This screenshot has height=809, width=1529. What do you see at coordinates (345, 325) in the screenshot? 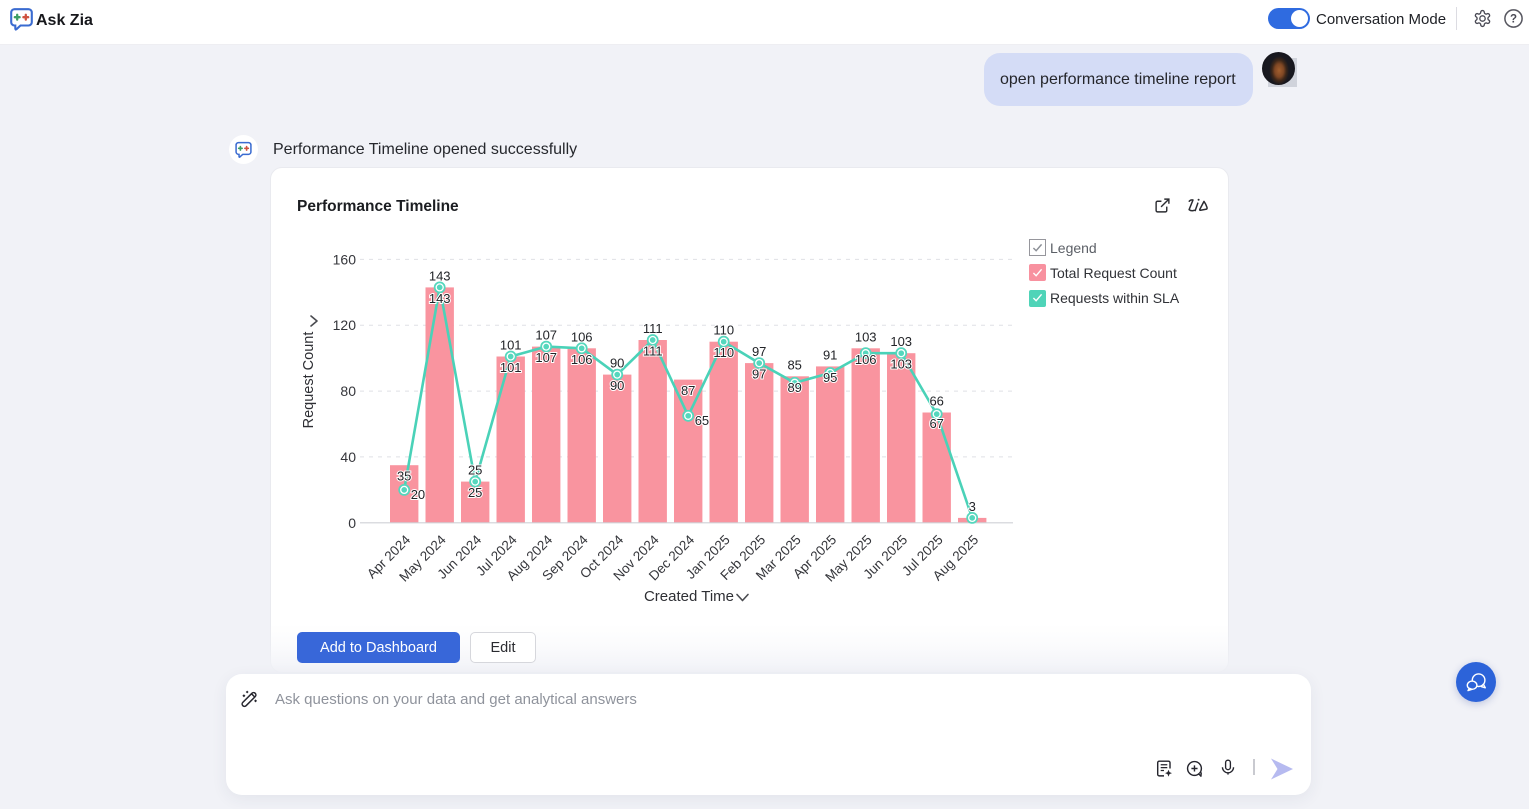
I see `svg-text: 120` at bounding box center [345, 325].